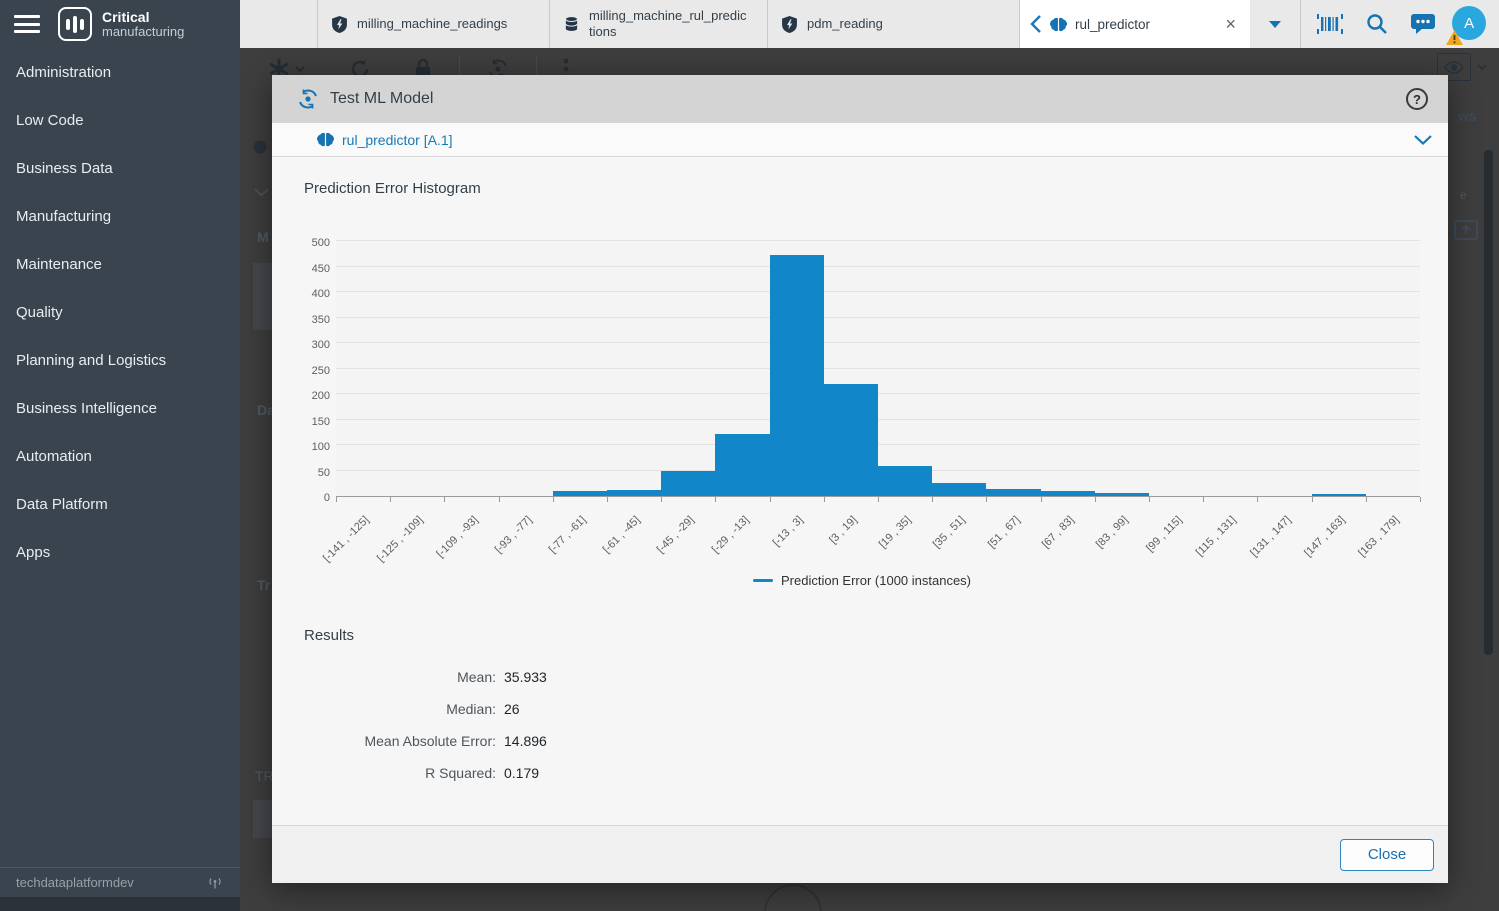 This screenshot has height=911, width=1499. Describe the element at coordinates (59, 264) in the screenshot. I see `sidebar-item-maintenance: Maintenance` at that location.